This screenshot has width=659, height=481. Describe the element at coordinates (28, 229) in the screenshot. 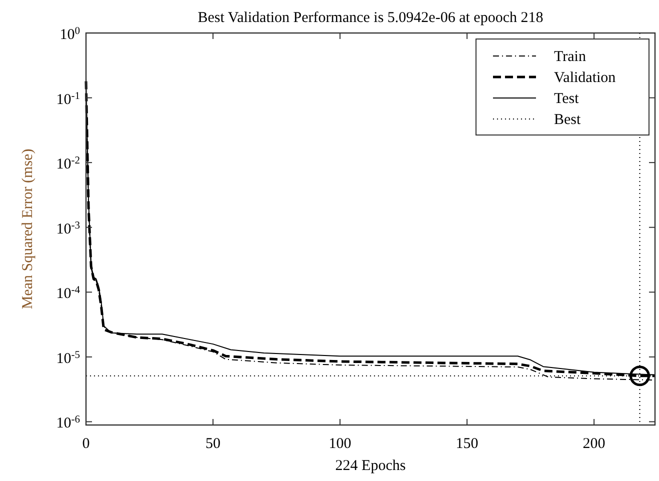

I see `y-axis-title: Mean Squared Error (mse)` at that location.